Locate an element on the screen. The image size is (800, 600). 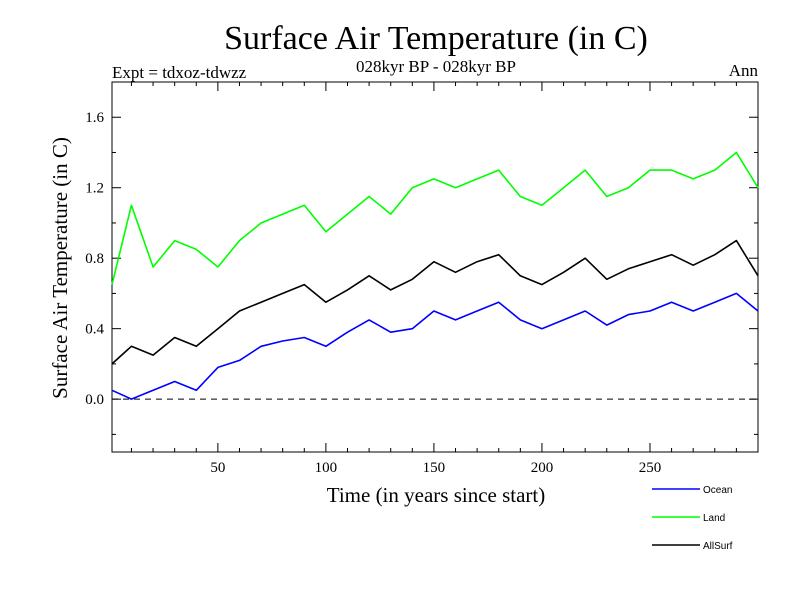
series-line-ocean is located at coordinates (435, 346).